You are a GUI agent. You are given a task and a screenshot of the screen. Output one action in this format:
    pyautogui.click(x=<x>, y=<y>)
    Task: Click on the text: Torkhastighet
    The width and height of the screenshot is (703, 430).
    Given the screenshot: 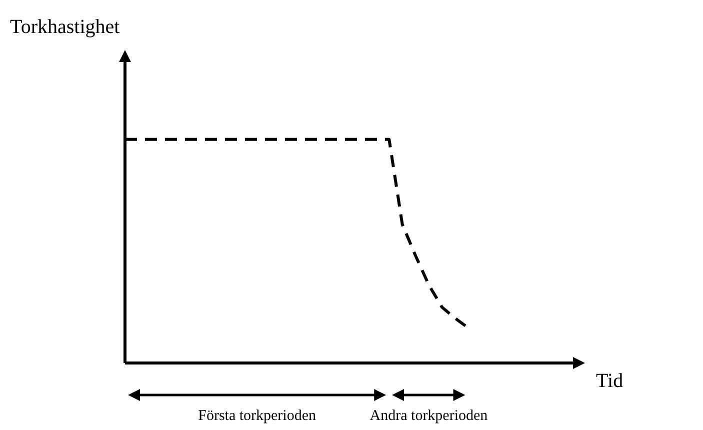 What is the action you would take?
    pyautogui.click(x=65, y=27)
    